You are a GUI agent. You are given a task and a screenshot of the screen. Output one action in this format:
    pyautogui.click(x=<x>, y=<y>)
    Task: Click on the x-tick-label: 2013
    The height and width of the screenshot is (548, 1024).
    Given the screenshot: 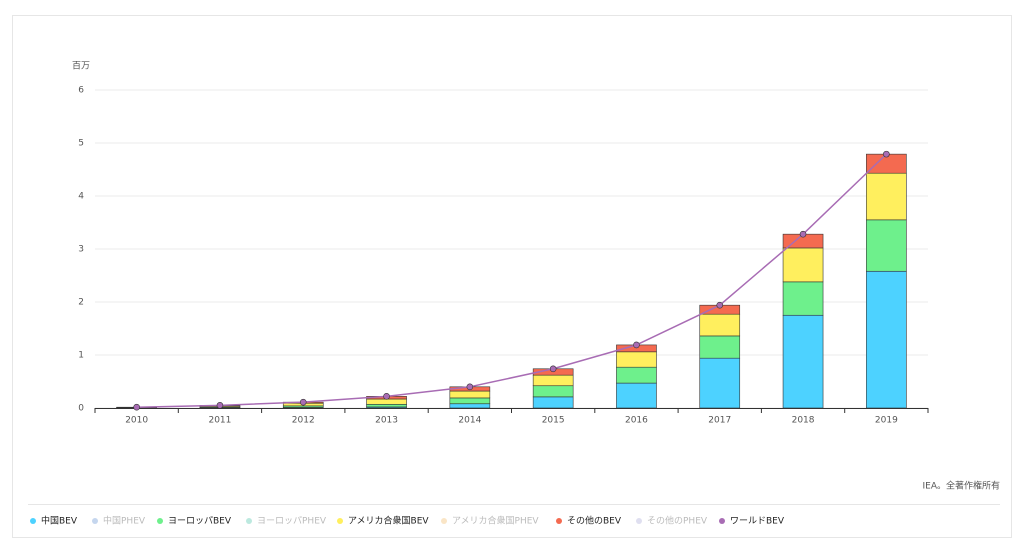 What is the action you would take?
    pyautogui.click(x=386, y=421)
    